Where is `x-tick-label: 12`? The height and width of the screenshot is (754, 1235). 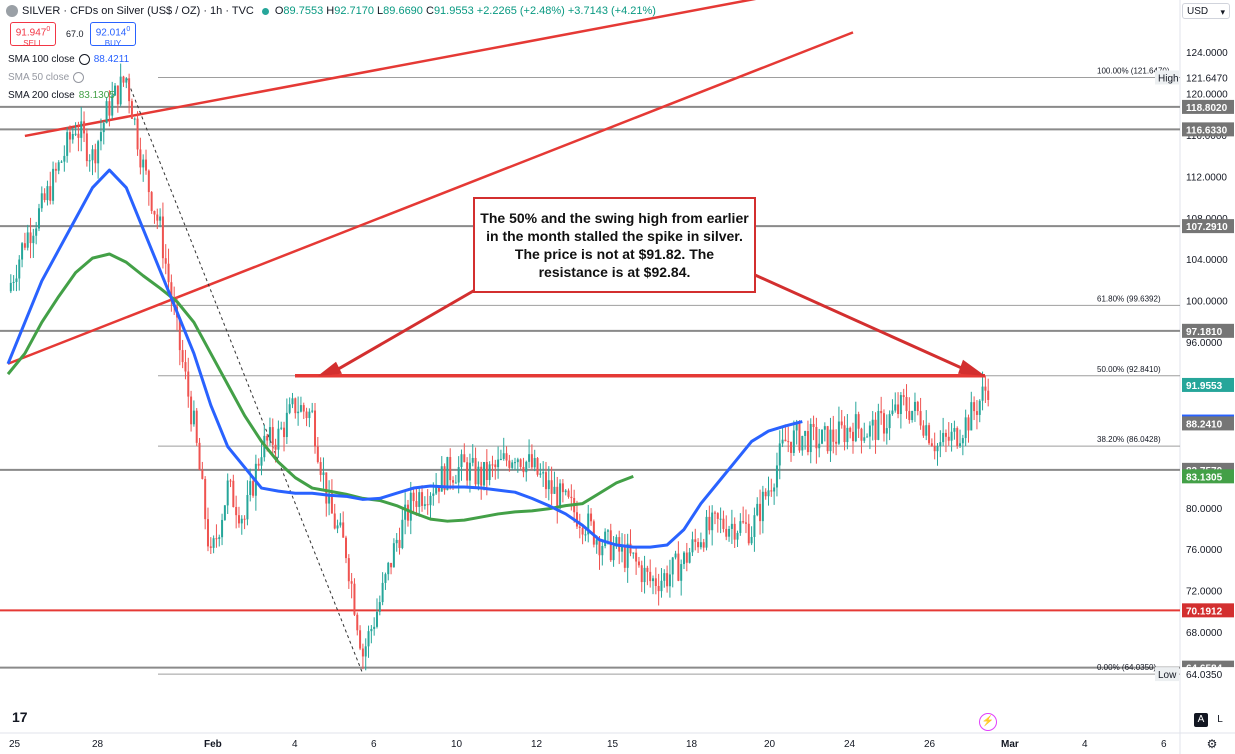 x-tick-label: 12 is located at coordinates (537, 744).